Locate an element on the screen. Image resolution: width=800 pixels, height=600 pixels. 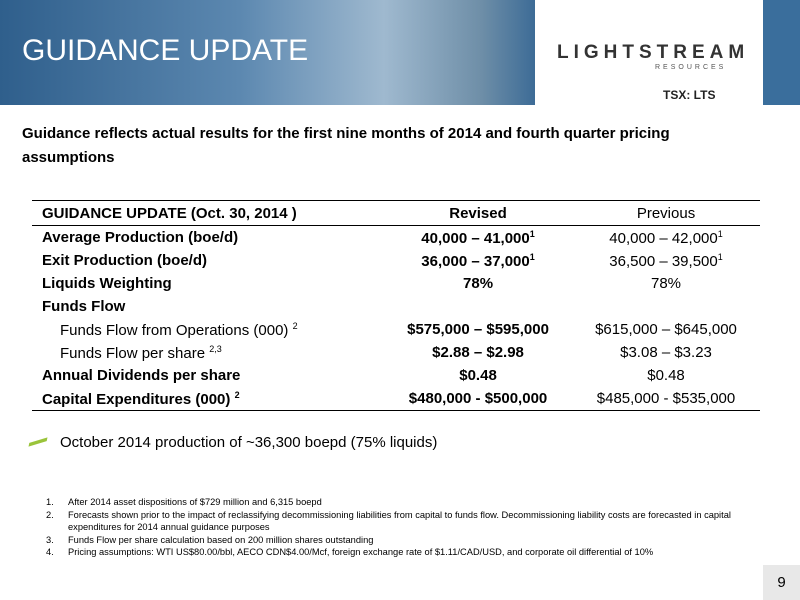
cell-text: $3.08 – $3.23 is located at coordinates (666, 352).